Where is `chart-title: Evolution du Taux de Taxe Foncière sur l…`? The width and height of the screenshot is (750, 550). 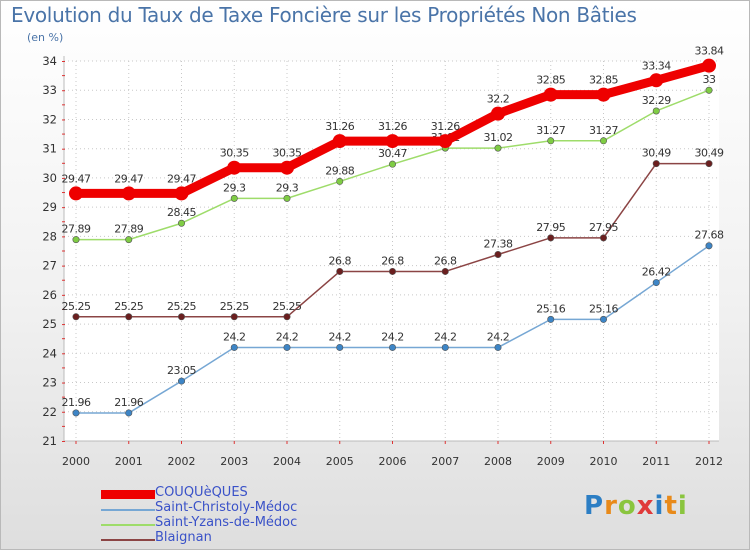
chart-title: Evolution du Taux de Taxe Foncière sur l… is located at coordinates (324, 15).